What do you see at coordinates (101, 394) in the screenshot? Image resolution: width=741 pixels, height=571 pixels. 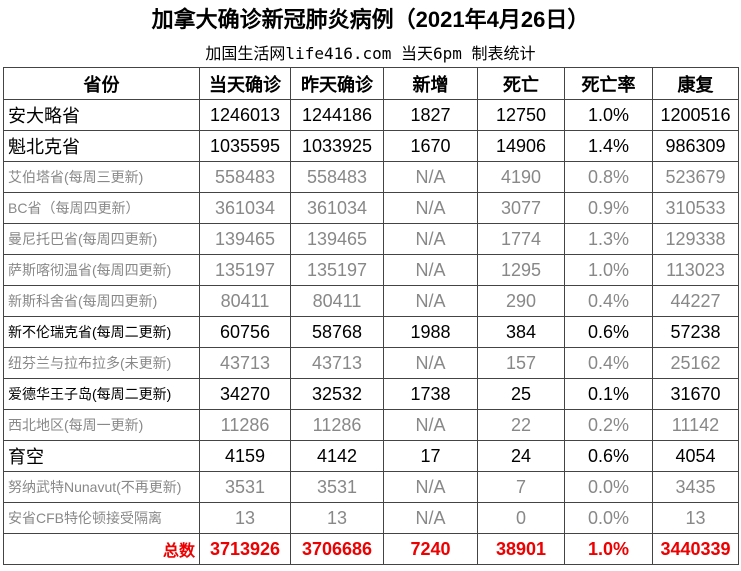 I see `province-cell: 爱德华王子岛(每周二更新)` at bounding box center [101, 394].